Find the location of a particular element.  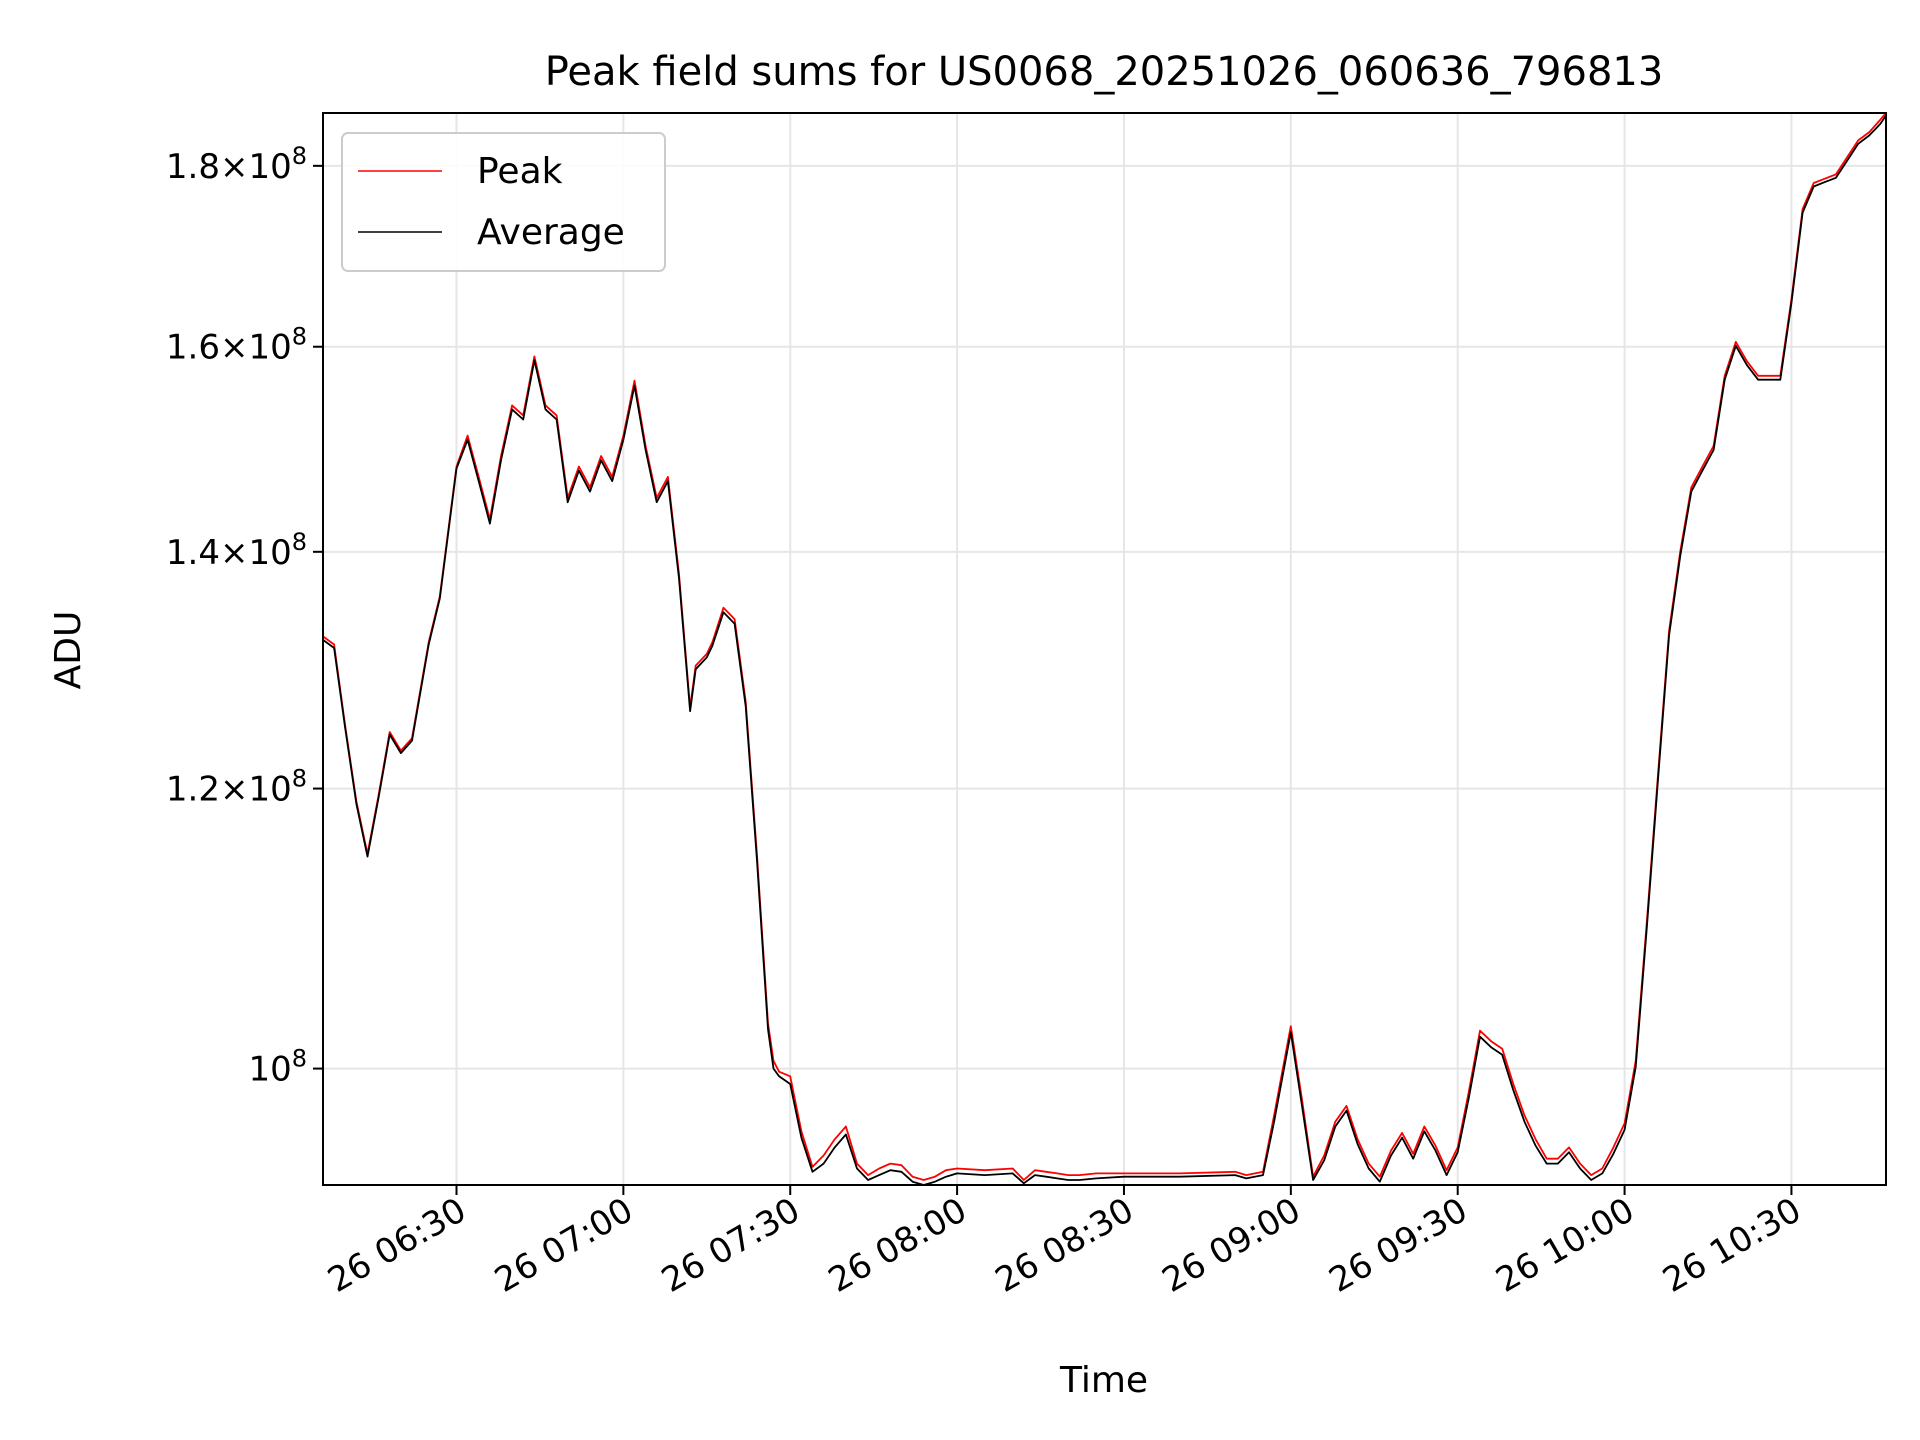

y-tick-label: 1.6×108 is located at coordinates (236, 345).